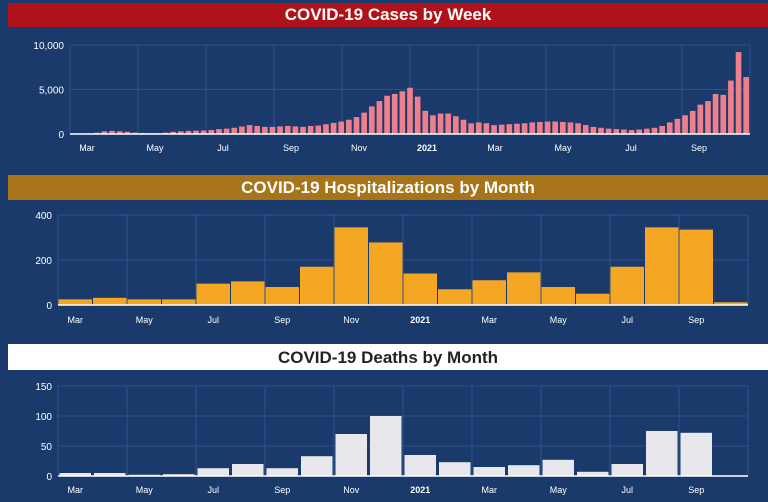 The height and width of the screenshot is (502, 768). Describe the element at coordinates (495, 148) in the screenshot. I see `cases-xtick-label: Mar` at that location.